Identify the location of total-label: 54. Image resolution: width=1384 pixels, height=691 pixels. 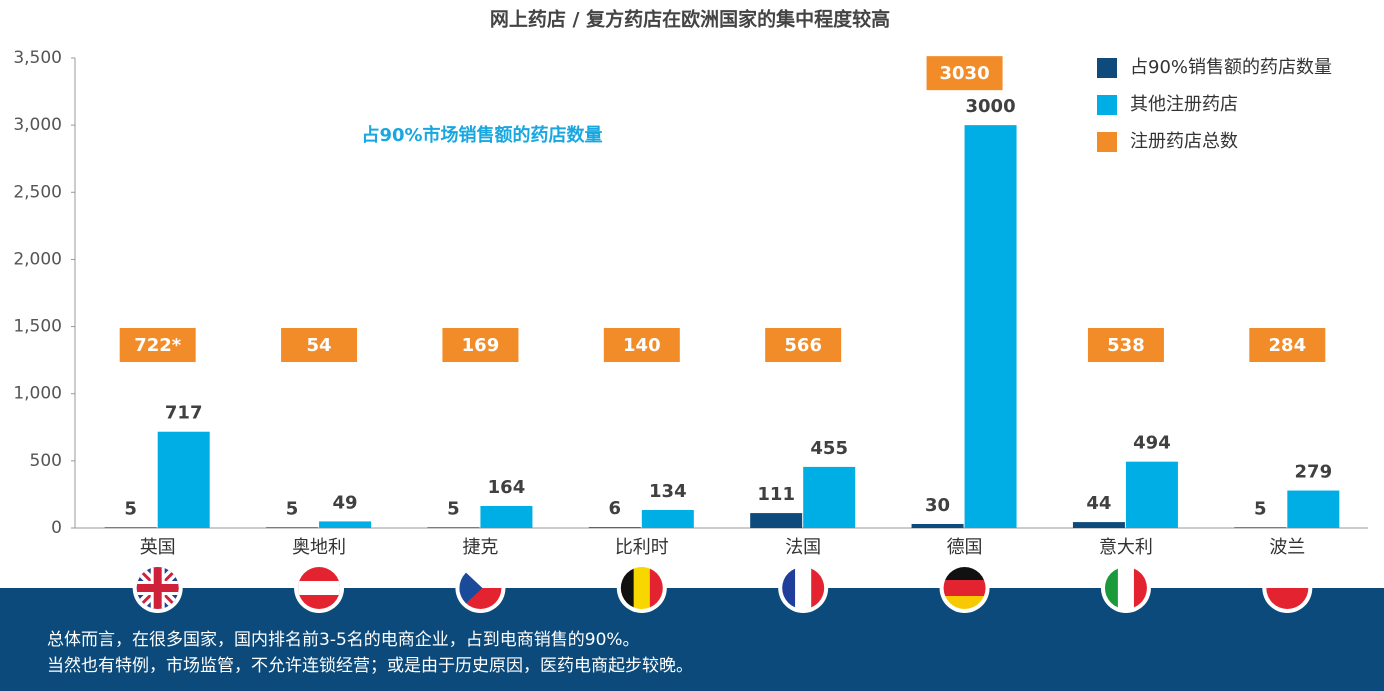
(319, 345).